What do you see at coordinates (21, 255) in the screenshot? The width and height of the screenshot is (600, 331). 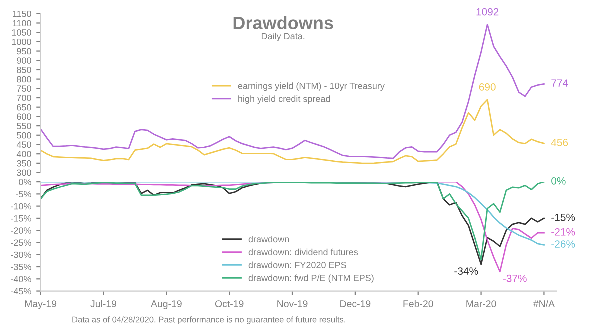 I see `y-tick-label: -30%` at bounding box center [21, 255].